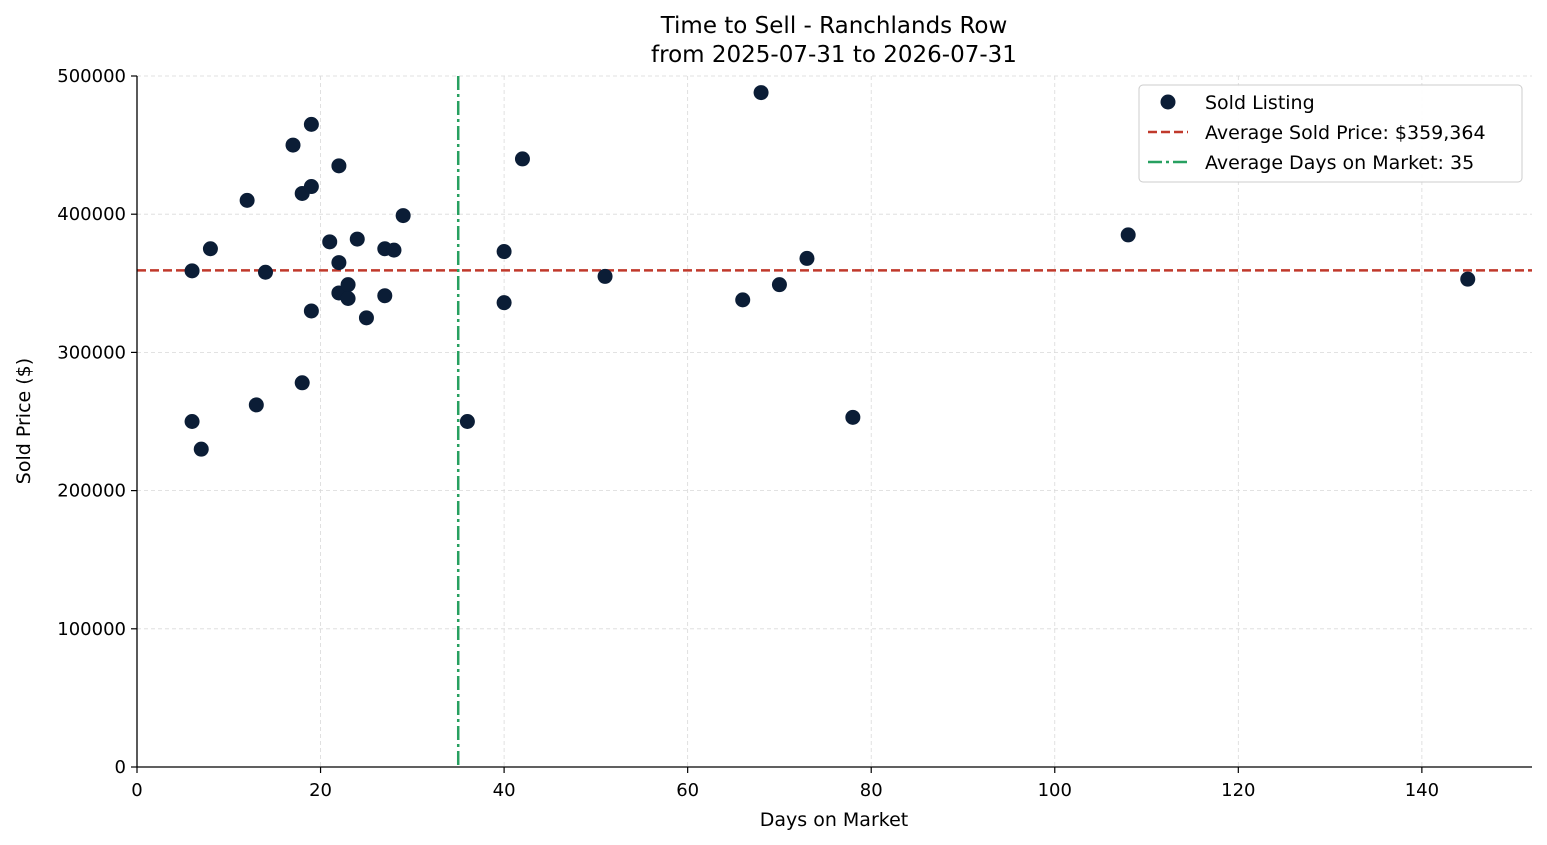  What do you see at coordinates (504, 790) in the screenshot?
I see `x-tick-label: 40` at bounding box center [504, 790].